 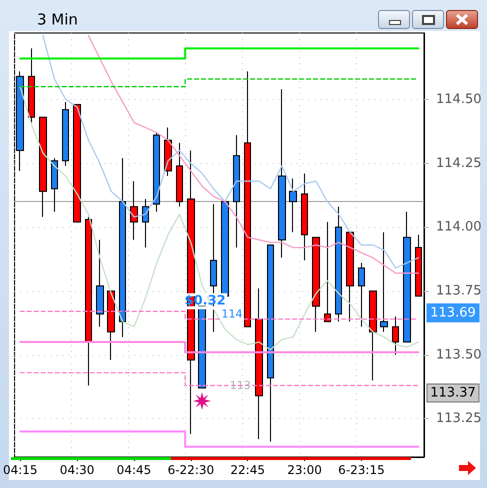 What do you see at coordinates (231, 313) in the screenshot?
I see `annotation: 114` at bounding box center [231, 313].